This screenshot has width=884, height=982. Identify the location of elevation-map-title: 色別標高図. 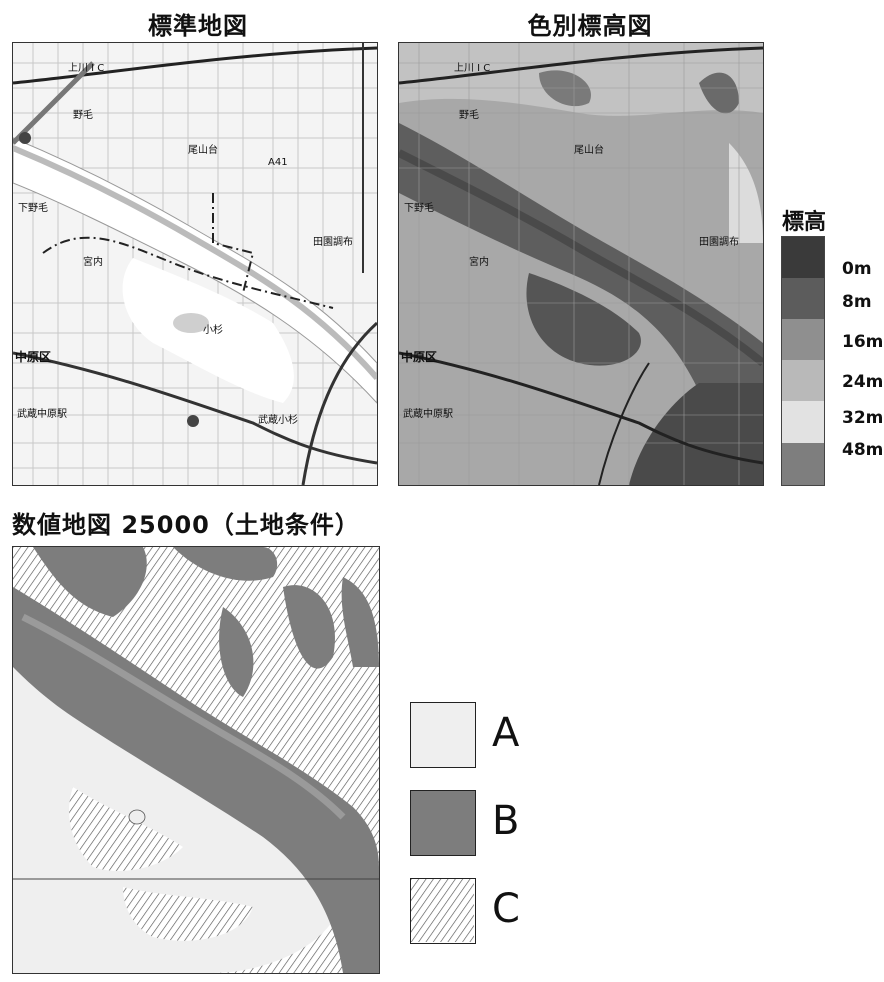
(590, 26).